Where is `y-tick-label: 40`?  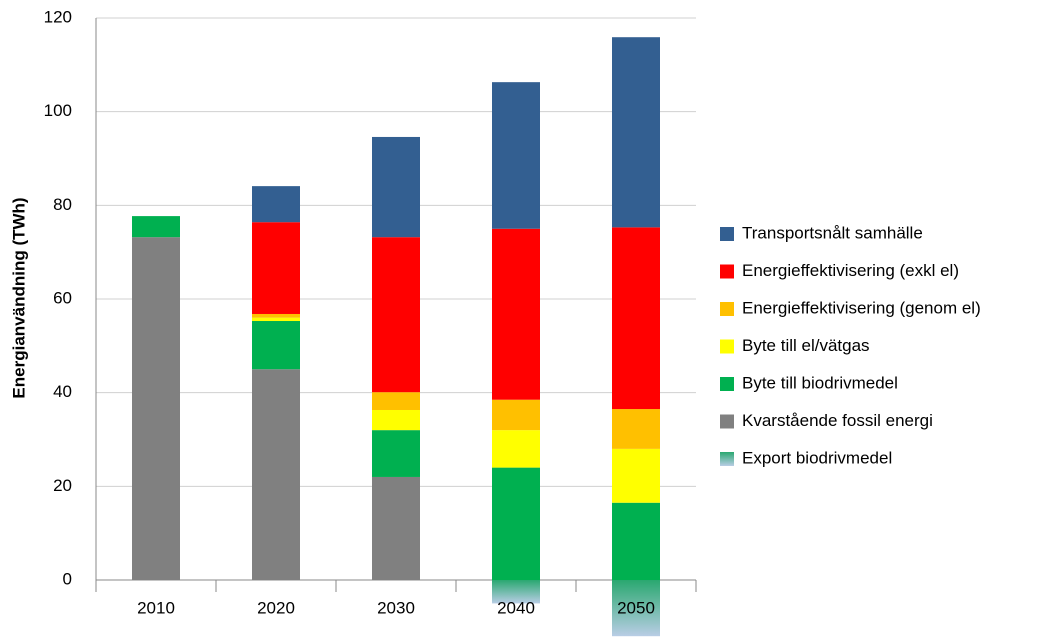
y-tick-label: 40 is located at coordinates (62, 391).